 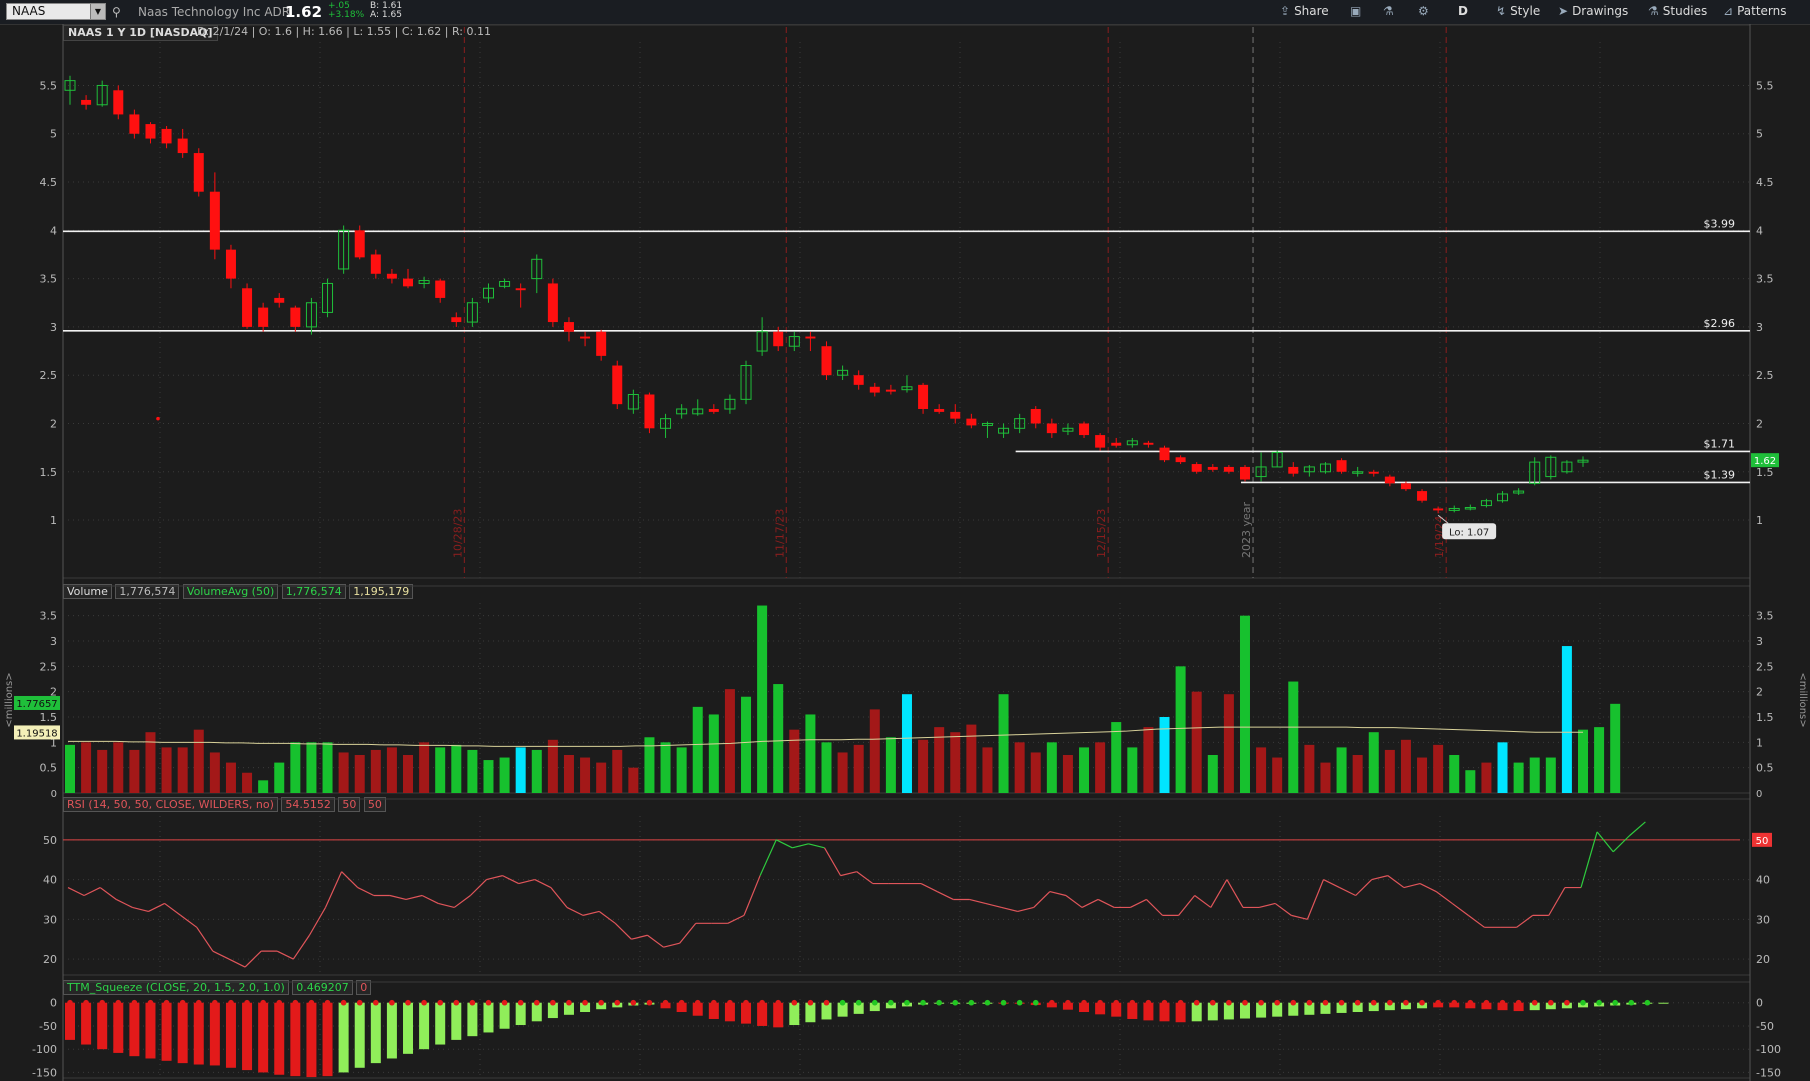 I want to click on price-right-tick-label: 4, so click(x=1759, y=230).